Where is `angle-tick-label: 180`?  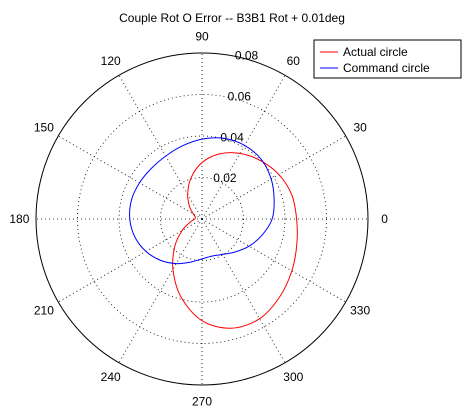 angle-tick-label: 180 is located at coordinates (19, 219).